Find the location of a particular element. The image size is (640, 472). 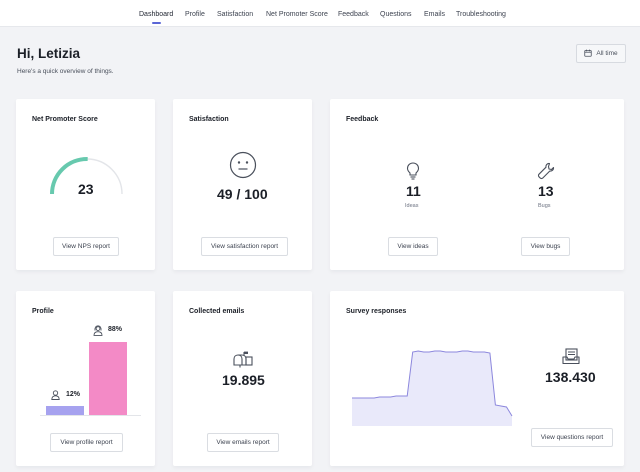

satisfaction-score: 49 / 100 is located at coordinates (242, 194).